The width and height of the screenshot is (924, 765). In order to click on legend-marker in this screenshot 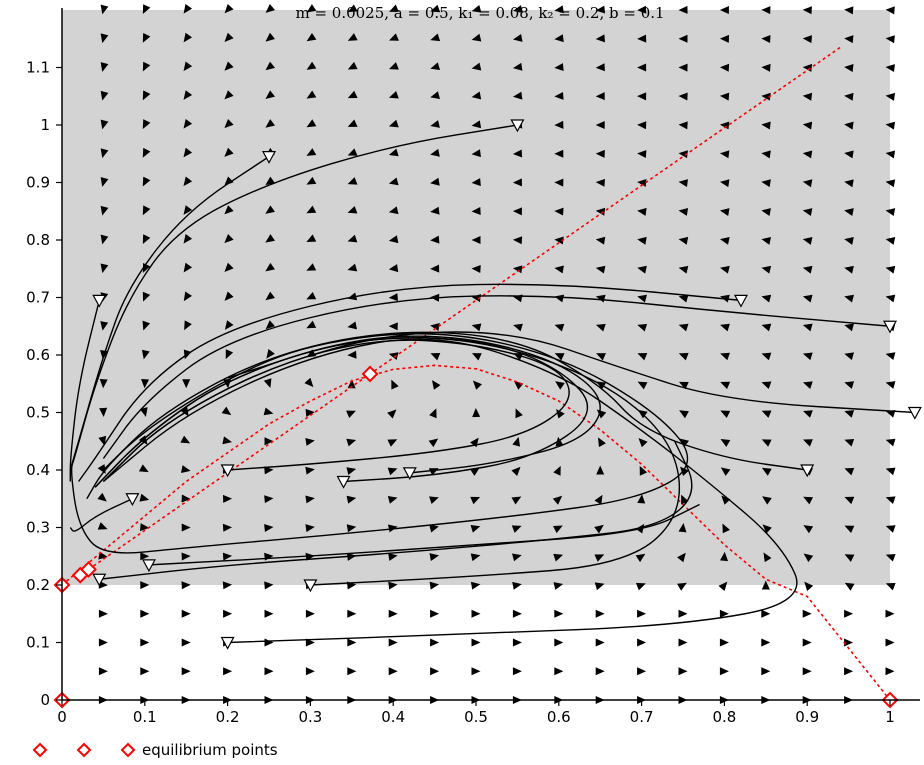, I will do `click(84, 750)`.